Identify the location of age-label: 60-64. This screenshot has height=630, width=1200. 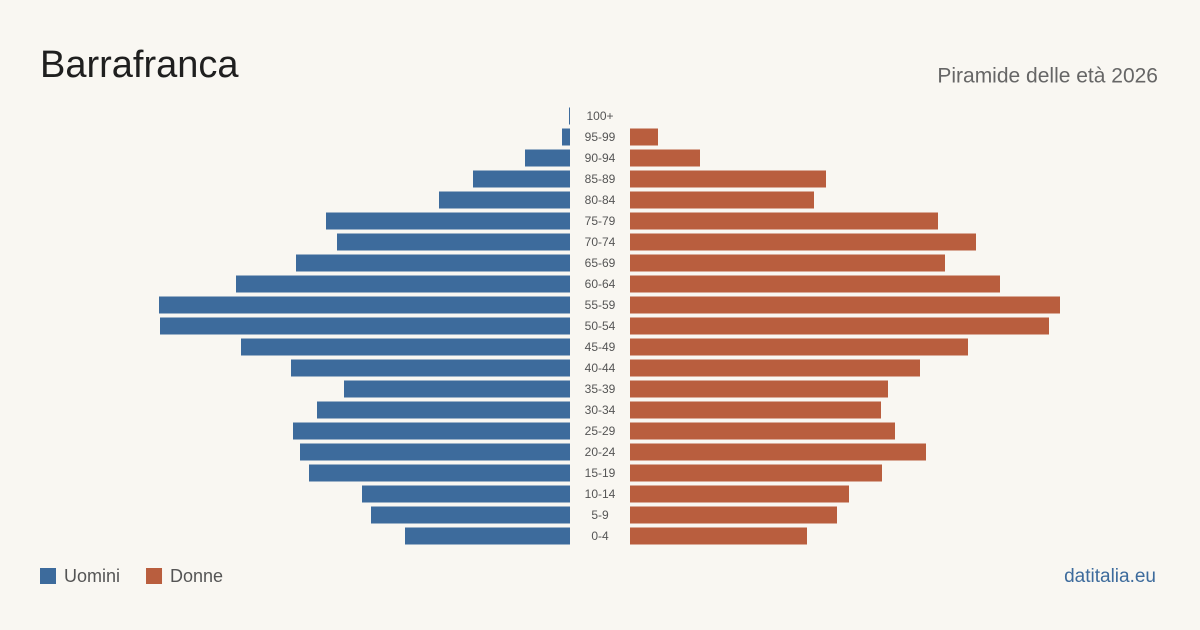
(600, 284).